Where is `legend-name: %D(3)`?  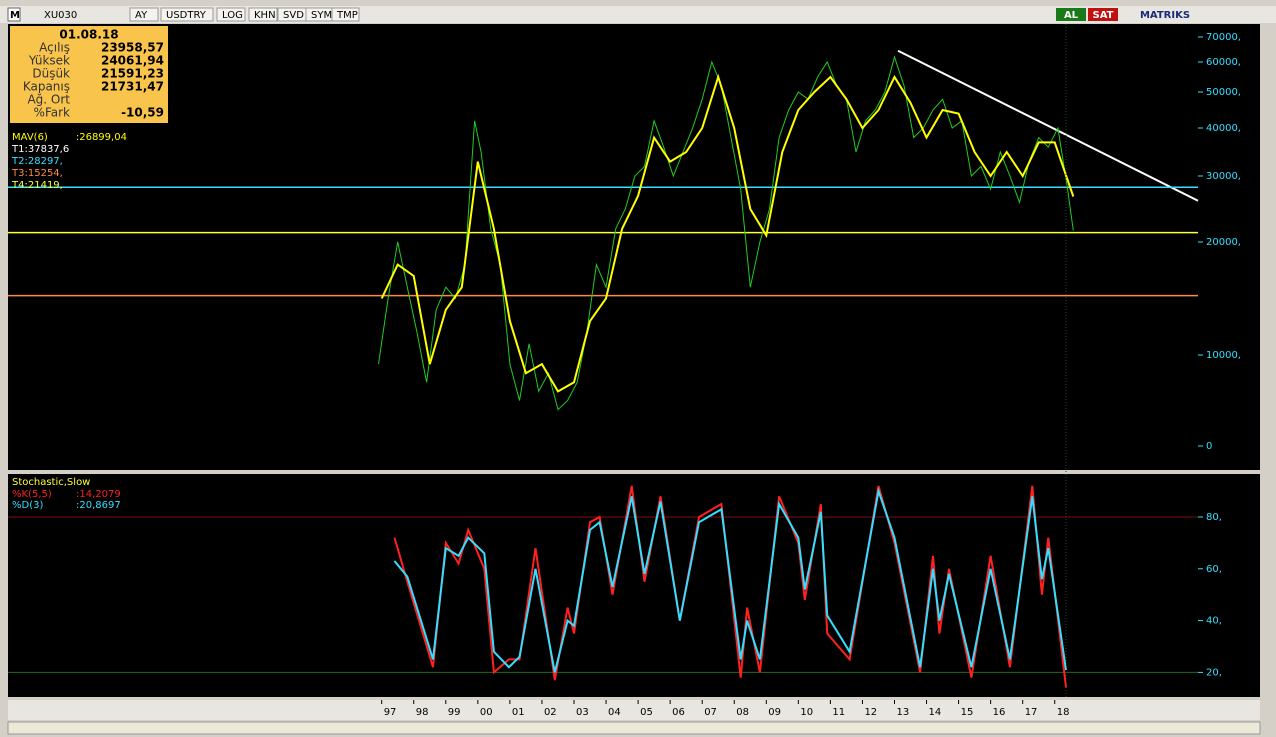
legend-name: %D(3) is located at coordinates (27, 505).